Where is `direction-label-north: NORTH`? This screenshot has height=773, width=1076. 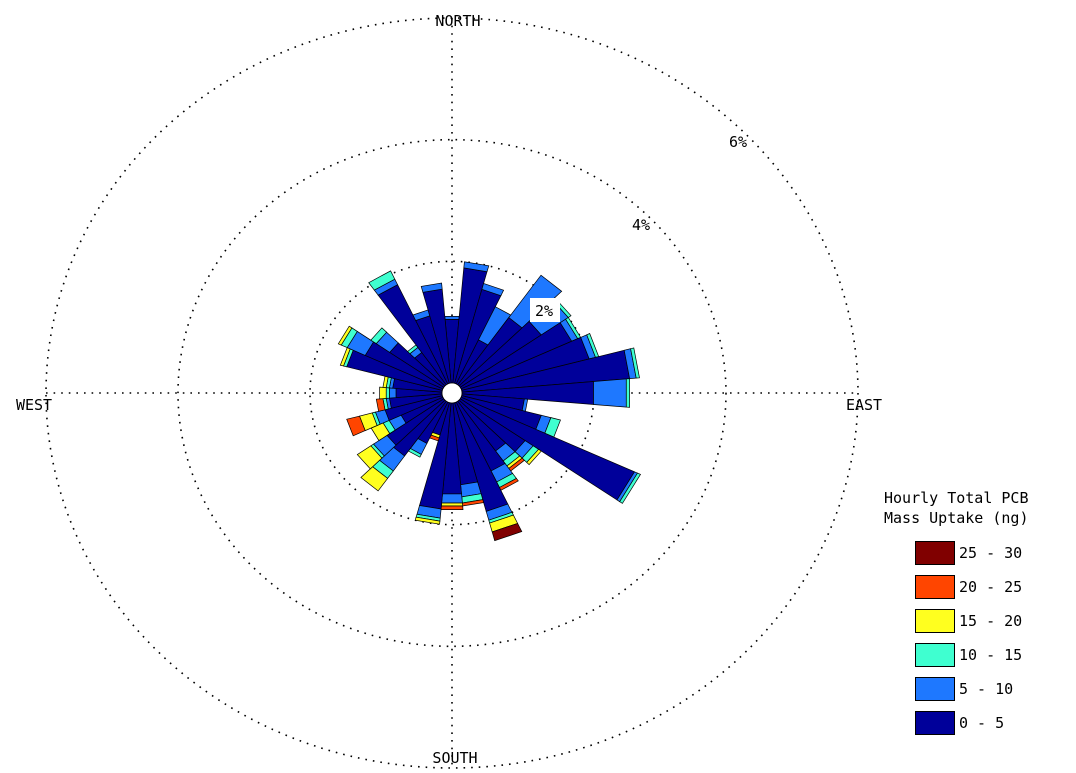
direction-label-north: NORTH is located at coordinates (457, 21).